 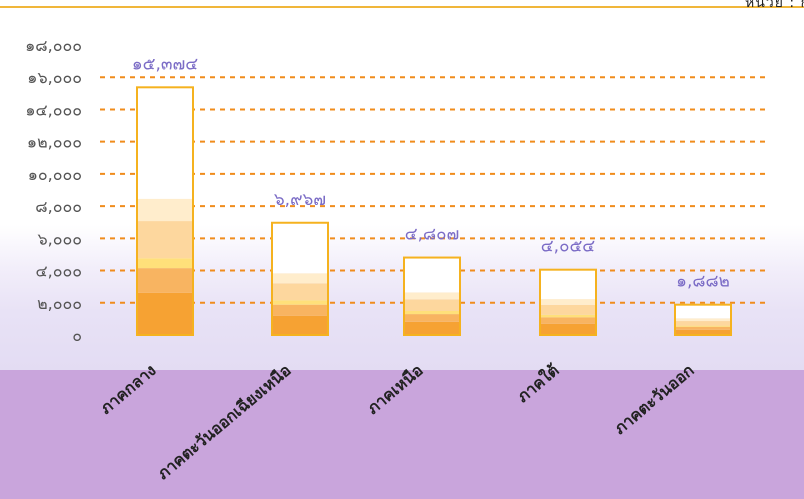 What do you see at coordinates (58, 206) in the screenshot?
I see `y-tick-label: ๘,๐๐๐` at bounding box center [58, 206].